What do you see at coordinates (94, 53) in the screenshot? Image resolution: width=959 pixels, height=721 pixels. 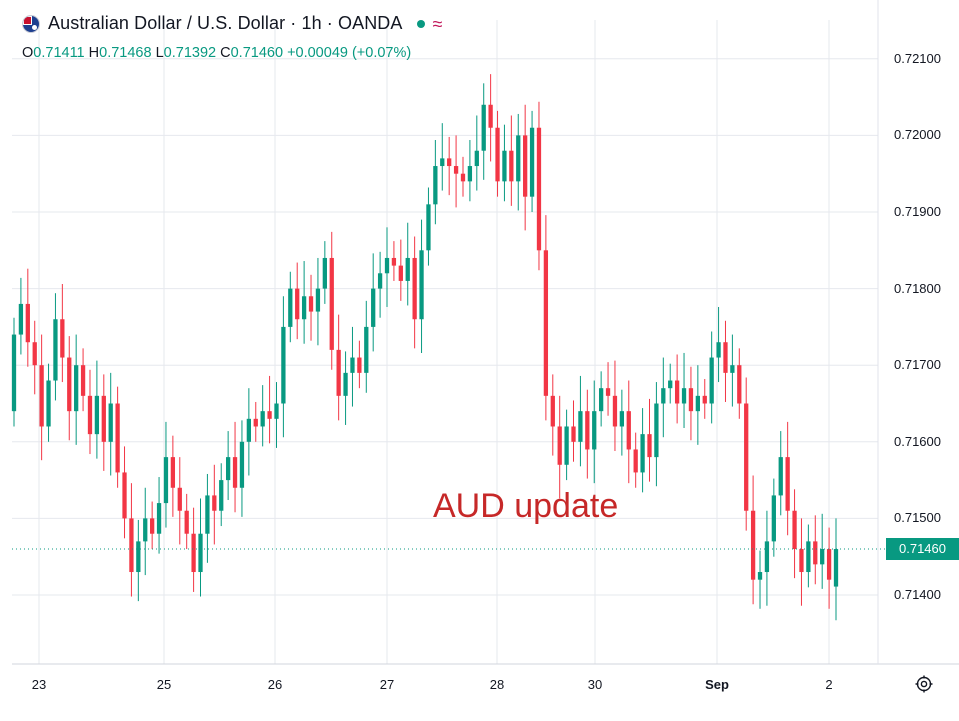 I see `high-label: H` at bounding box center [94, 53].